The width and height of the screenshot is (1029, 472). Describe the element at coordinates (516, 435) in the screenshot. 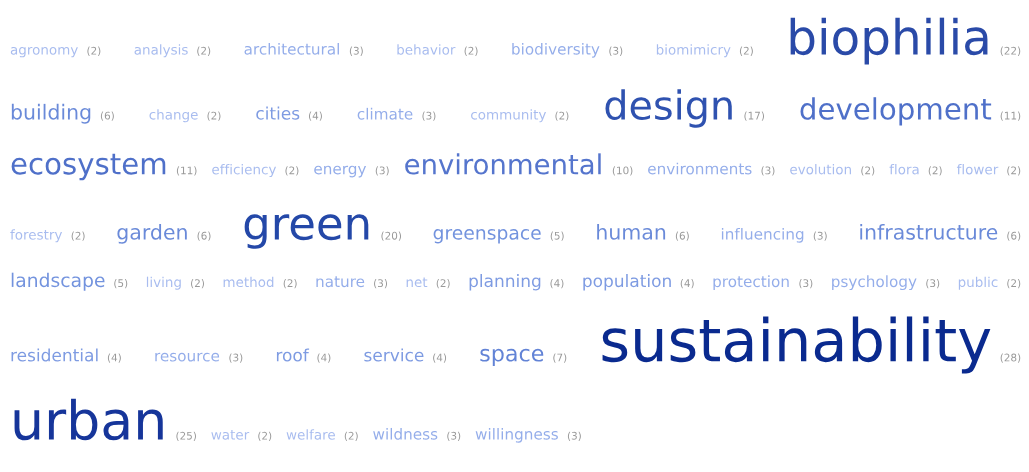

I see `category-label: willingness` at that location.